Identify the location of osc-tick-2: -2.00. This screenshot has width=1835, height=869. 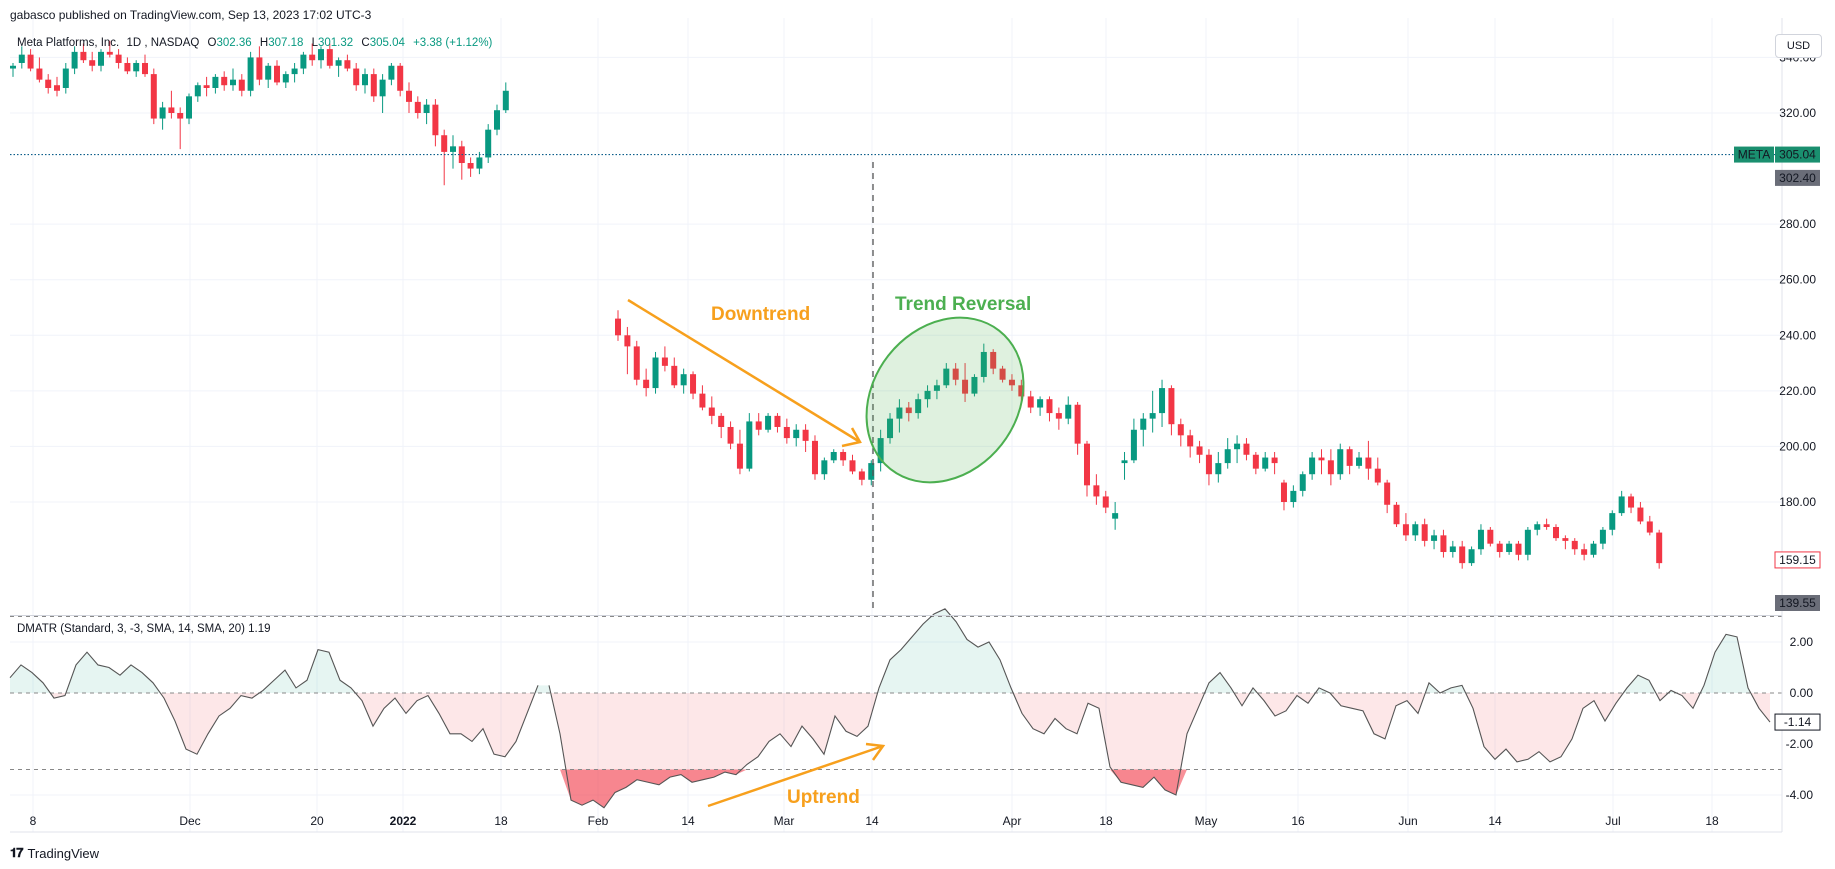
(1800, 744).